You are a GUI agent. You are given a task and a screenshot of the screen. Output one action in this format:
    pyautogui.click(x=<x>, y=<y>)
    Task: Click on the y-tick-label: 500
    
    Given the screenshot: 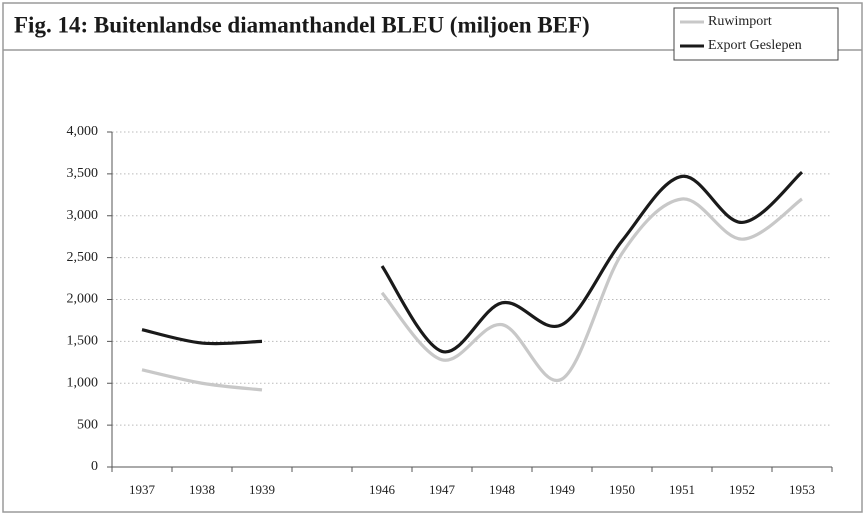 What is the action you would take?
    pyautogui.click(x=87, y=424)
    